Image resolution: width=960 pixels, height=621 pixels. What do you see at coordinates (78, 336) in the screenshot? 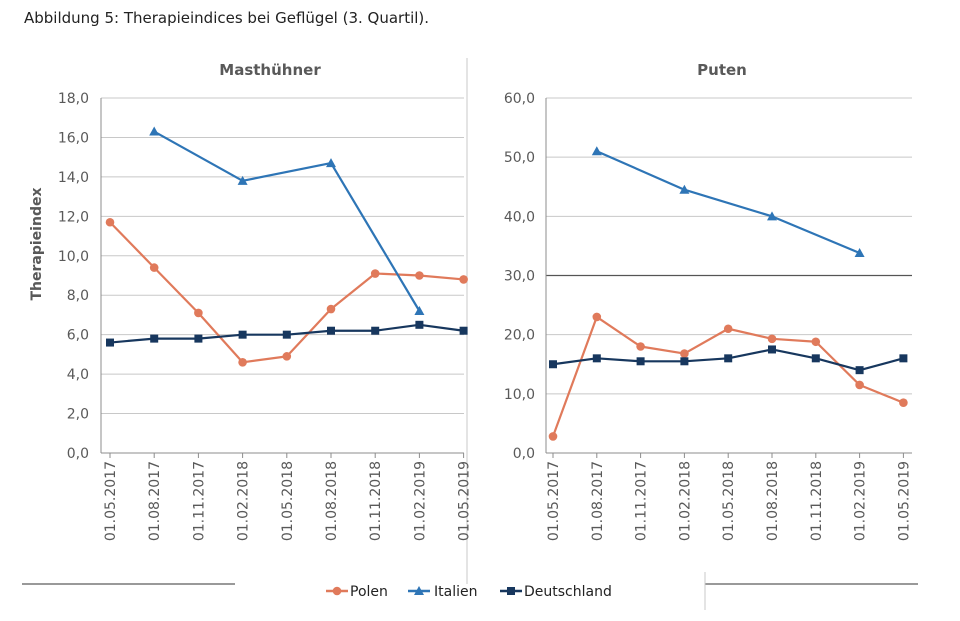
I see `y-tick-label: 6,0` at bounding box center [78, 336].